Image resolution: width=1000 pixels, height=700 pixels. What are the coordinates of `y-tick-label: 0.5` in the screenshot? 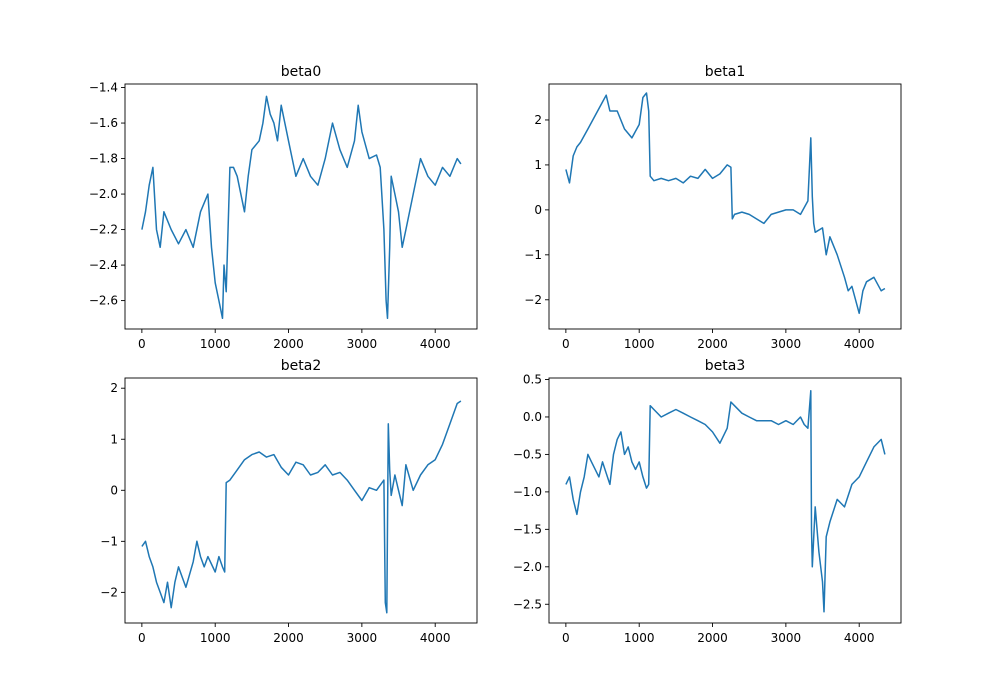 It's located at (532, 379).